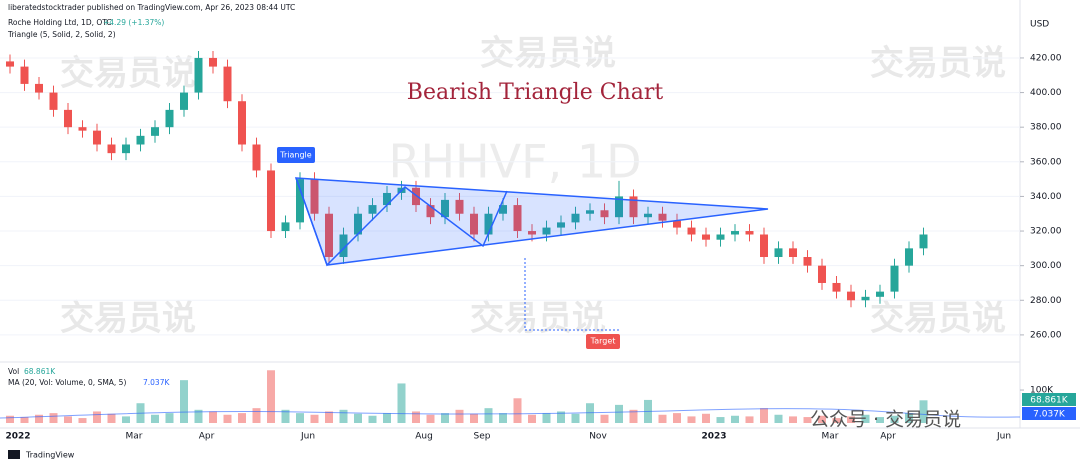 This screenshot has width=1080, height=465. I want to click on currency: USD, so click(1039, 25).